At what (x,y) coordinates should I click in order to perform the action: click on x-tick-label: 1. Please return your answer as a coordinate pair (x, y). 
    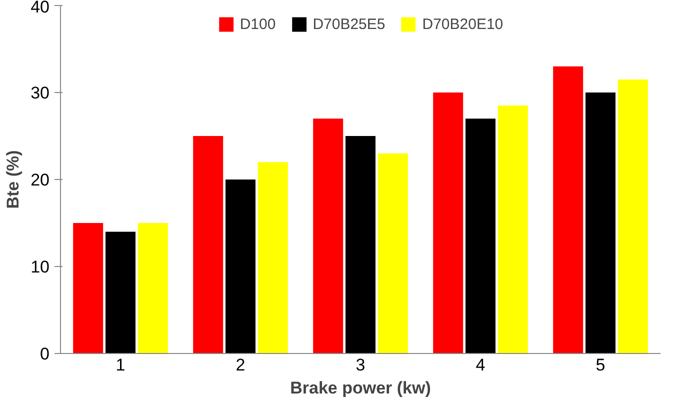
    Looking at the image, I should click on (121, 365).